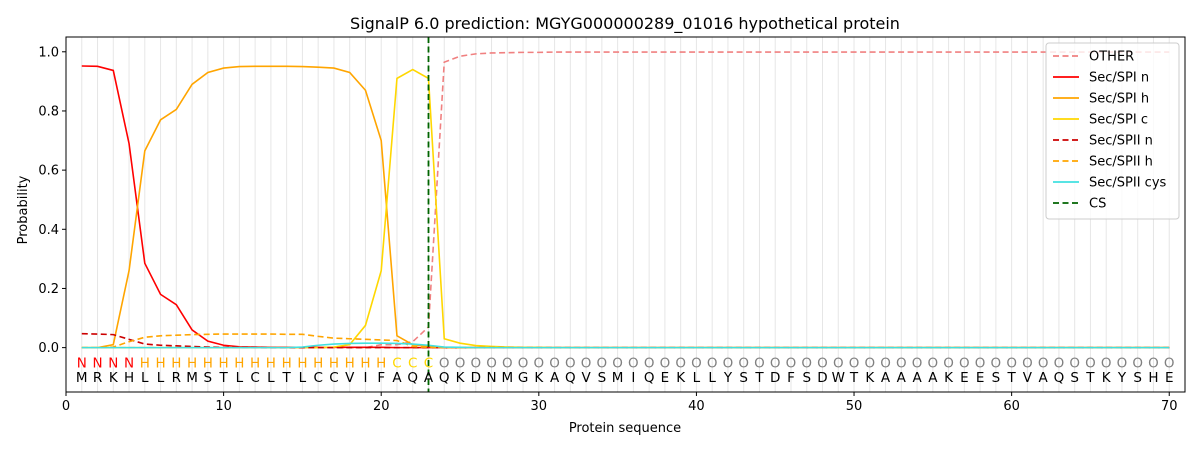  Describe the element at coordinates (48, 52) in the screenshot. I see `y-tick-label: 1.0` at that location.